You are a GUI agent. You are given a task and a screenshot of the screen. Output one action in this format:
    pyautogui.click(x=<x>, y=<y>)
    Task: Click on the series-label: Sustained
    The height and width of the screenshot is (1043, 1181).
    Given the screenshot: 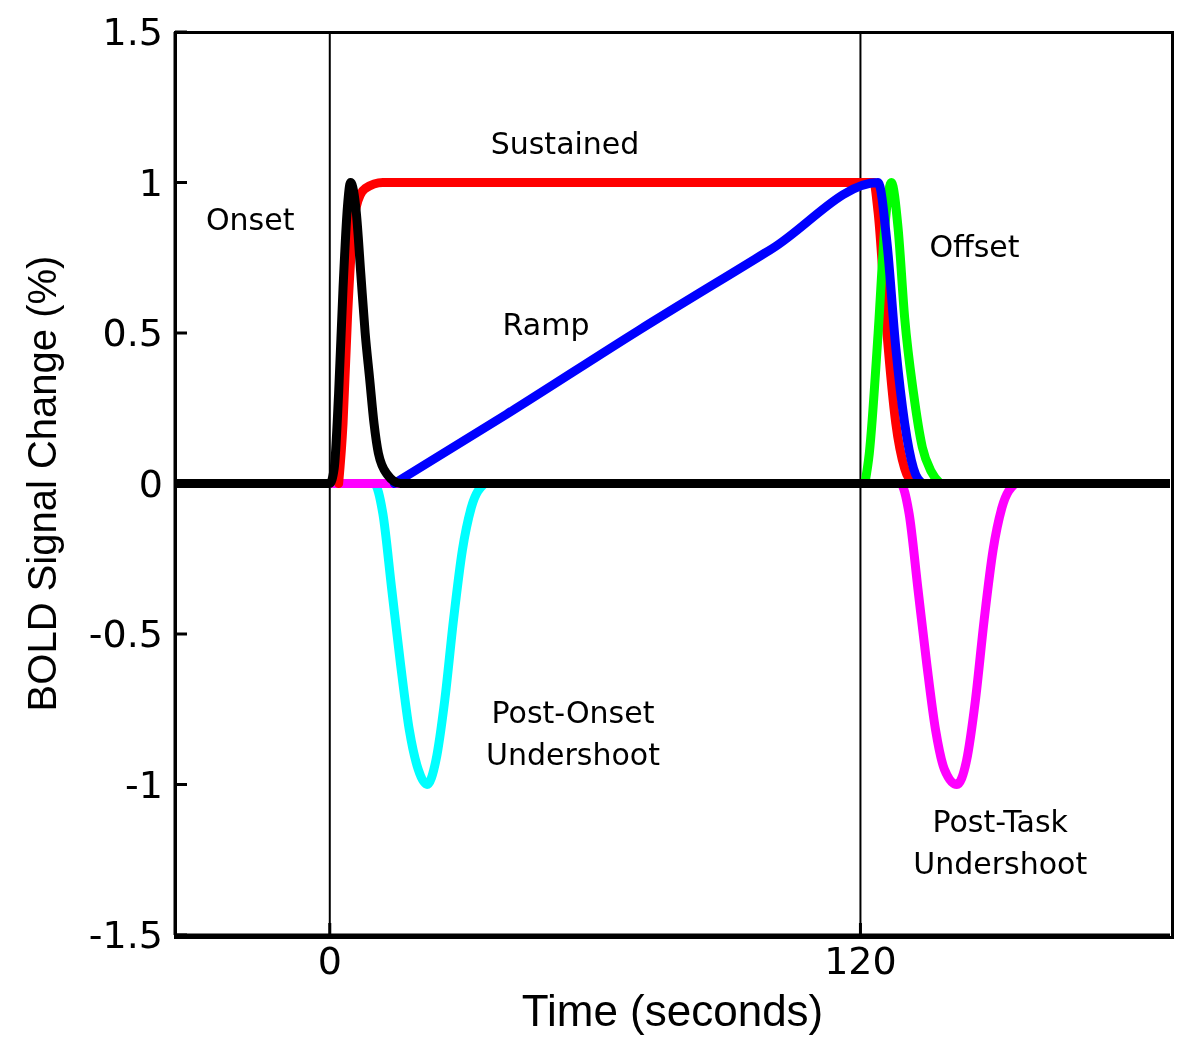 What is the action you would take?
    pyautogui.click(x=565, y=143)
    